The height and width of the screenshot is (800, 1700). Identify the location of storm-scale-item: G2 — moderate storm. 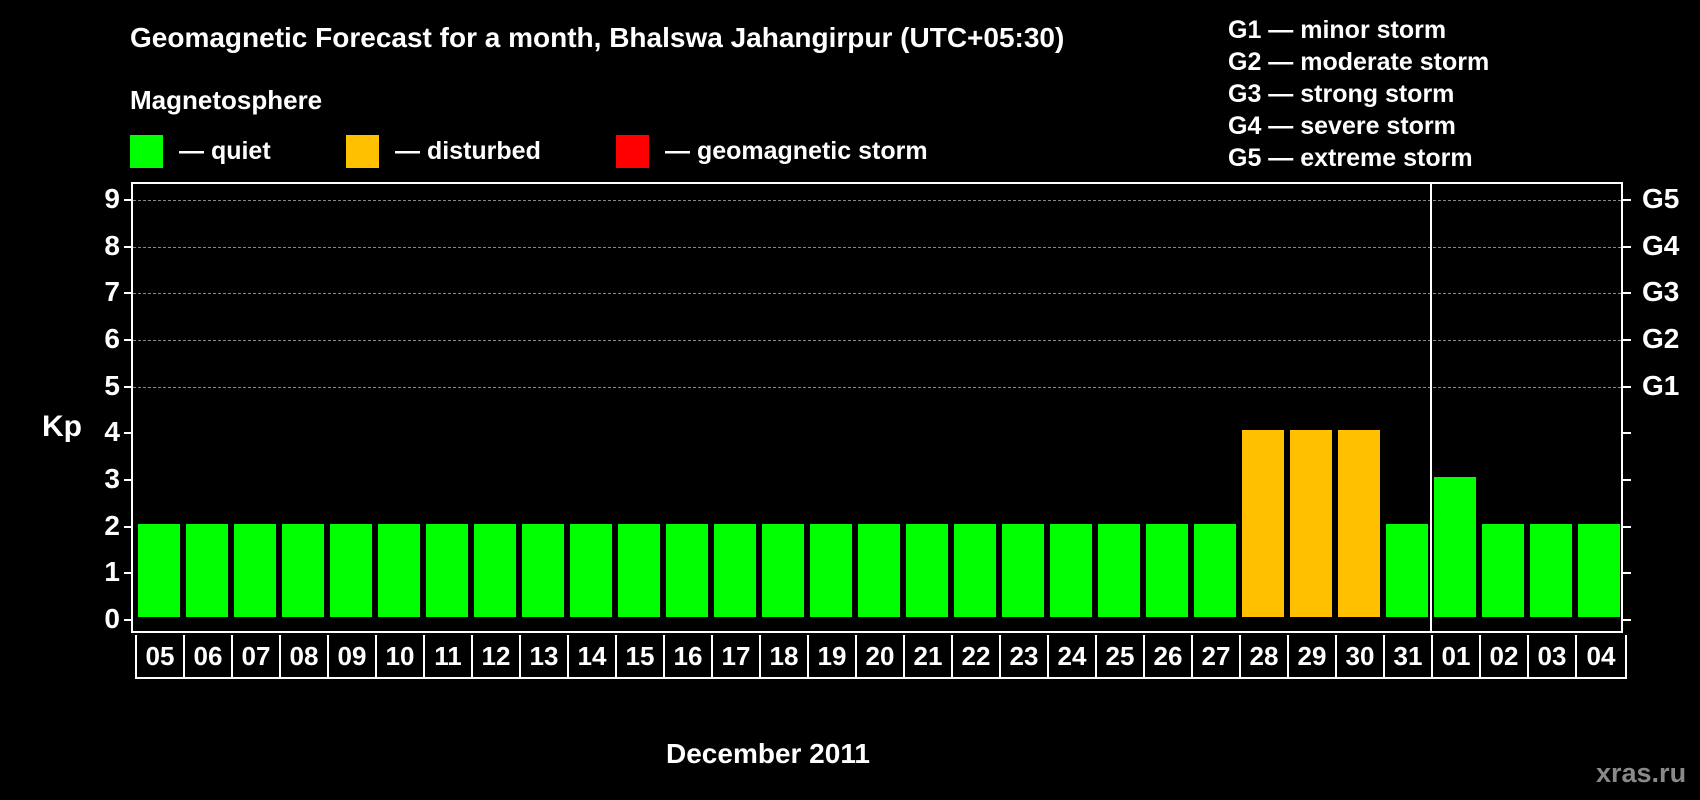
(1359, 62).